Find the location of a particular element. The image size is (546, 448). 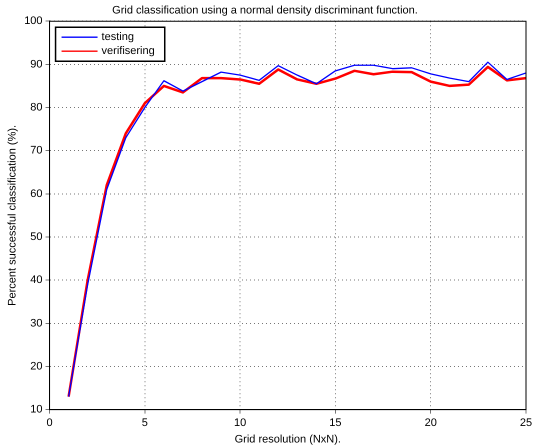

x-tick-label: 0 is located at coordinates (49, 423).